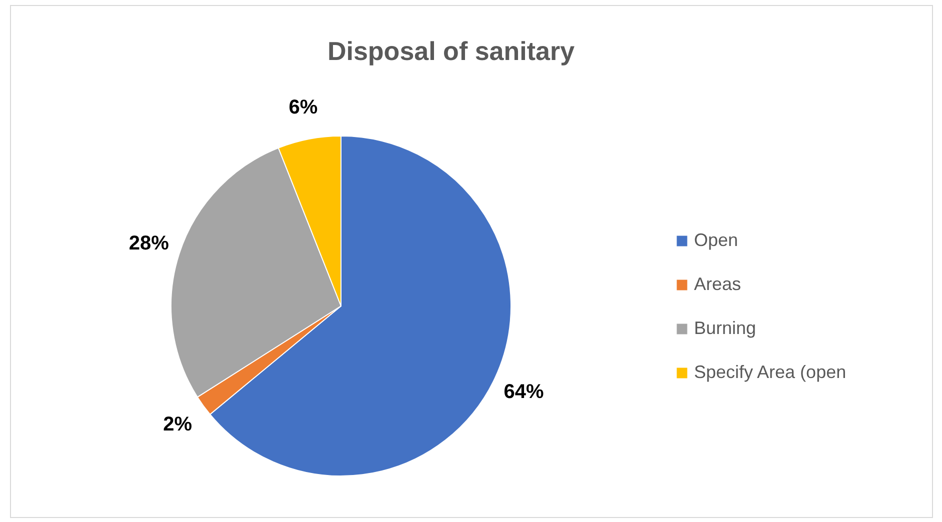 The width and height of the screenshot is (942, 522). I want to click on data-label: 6%, so click(303, 107).